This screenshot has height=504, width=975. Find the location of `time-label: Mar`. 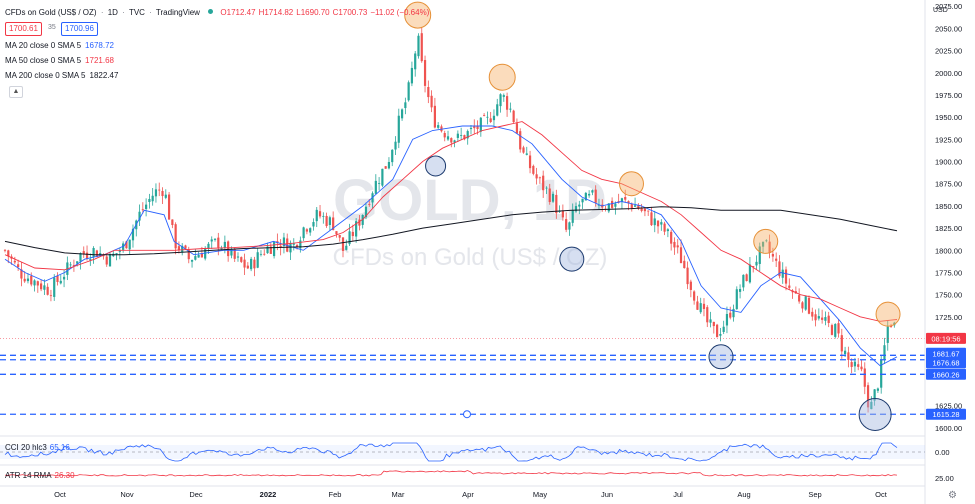

time-label: Mar is located at coordinates (398, 494).